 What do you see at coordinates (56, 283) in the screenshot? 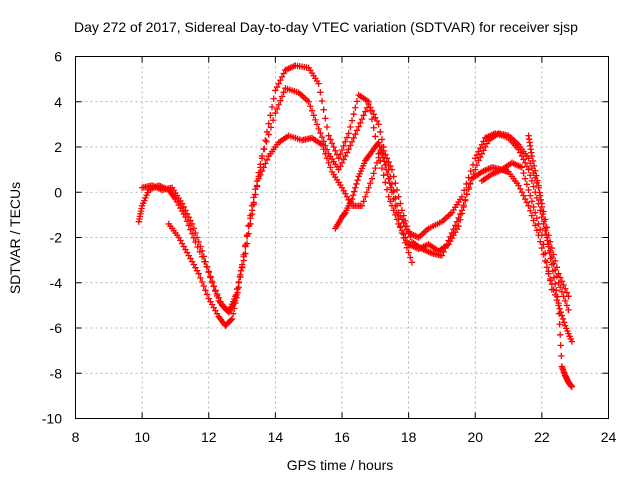
I see `y-tick-label: -4` at bounding box center [56, 283].